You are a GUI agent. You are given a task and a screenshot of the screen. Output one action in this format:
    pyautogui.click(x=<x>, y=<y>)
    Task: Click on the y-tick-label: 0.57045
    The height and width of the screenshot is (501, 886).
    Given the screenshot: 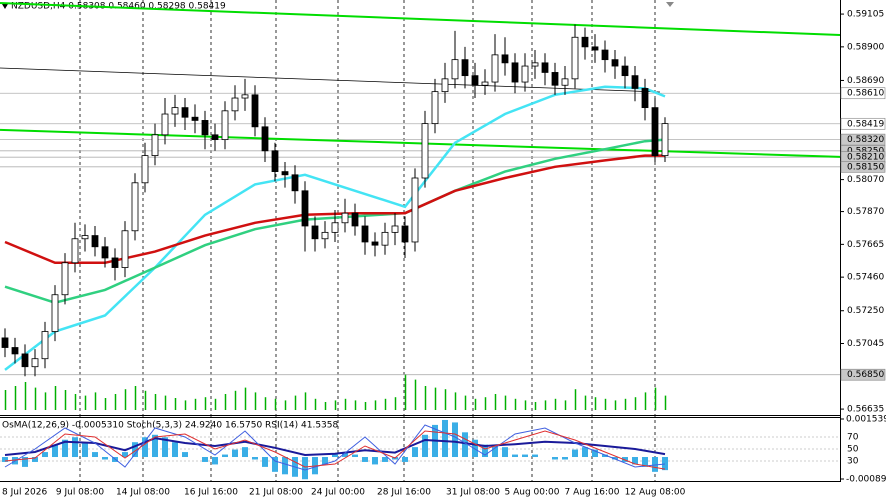 What is the action you would take?
    pyautogui.click(x=865, y=344)
    